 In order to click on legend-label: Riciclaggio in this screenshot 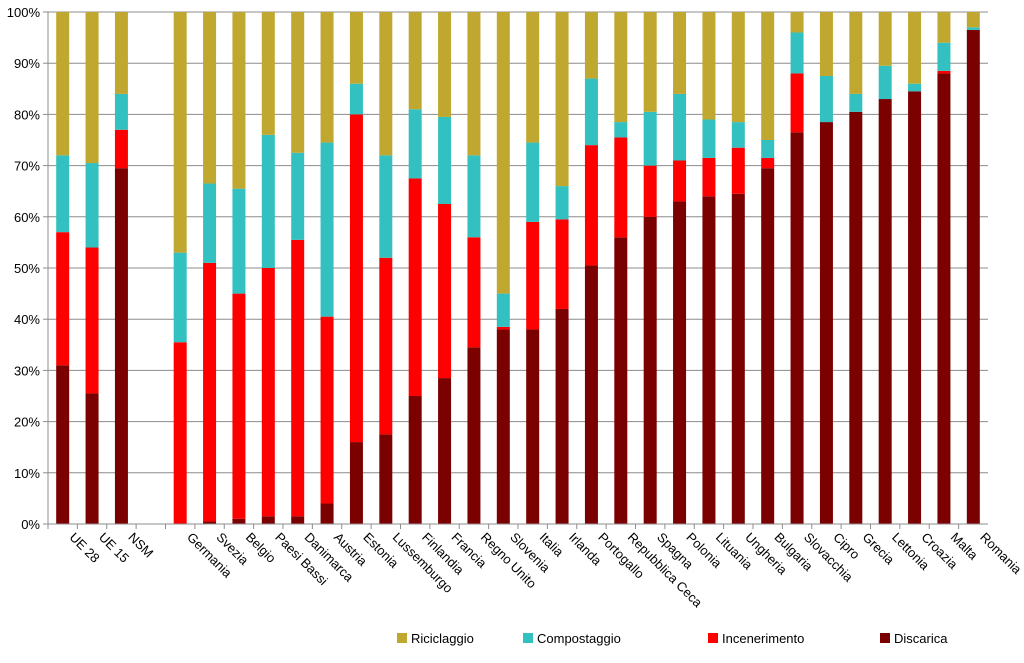, I will do `click(442, 638)`.